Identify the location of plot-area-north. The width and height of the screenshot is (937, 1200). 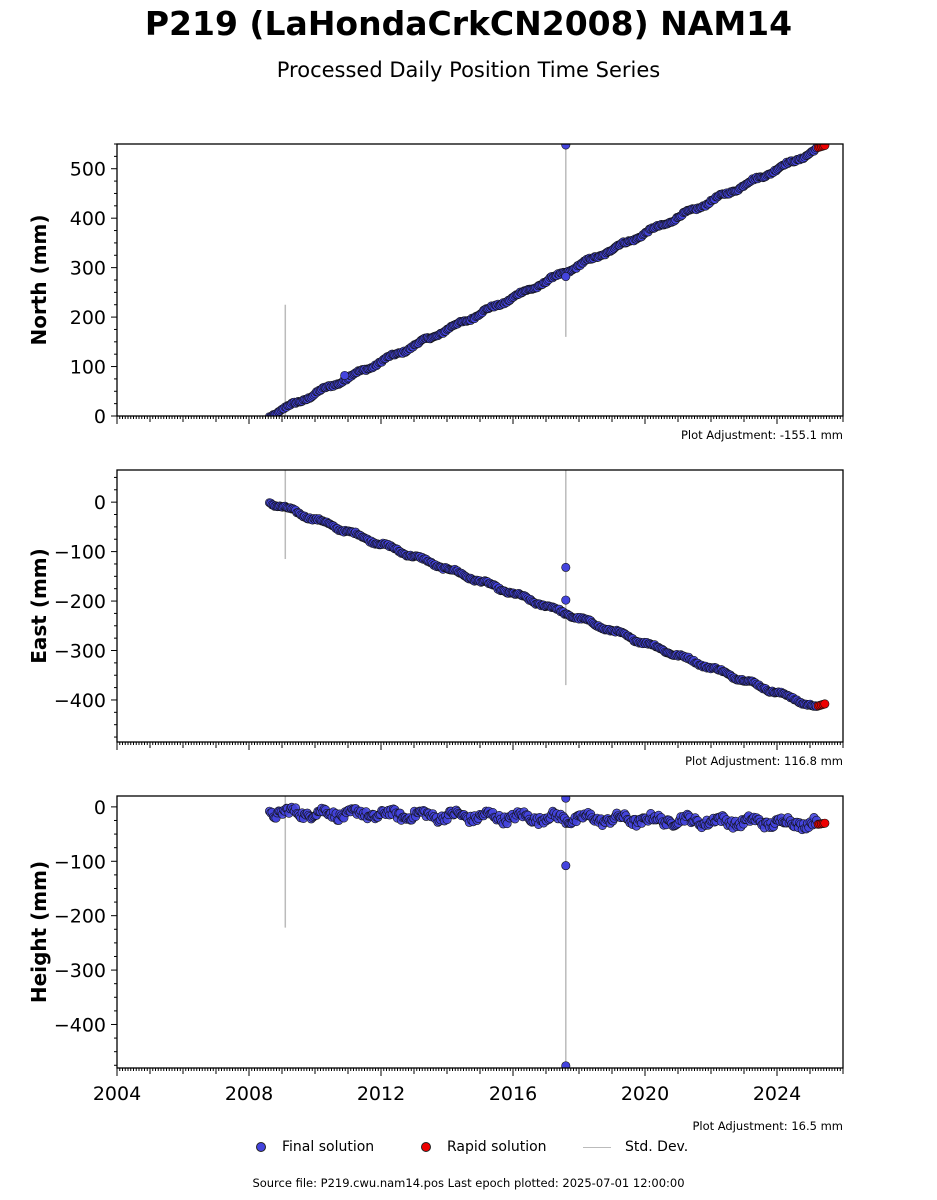
(547, 280).